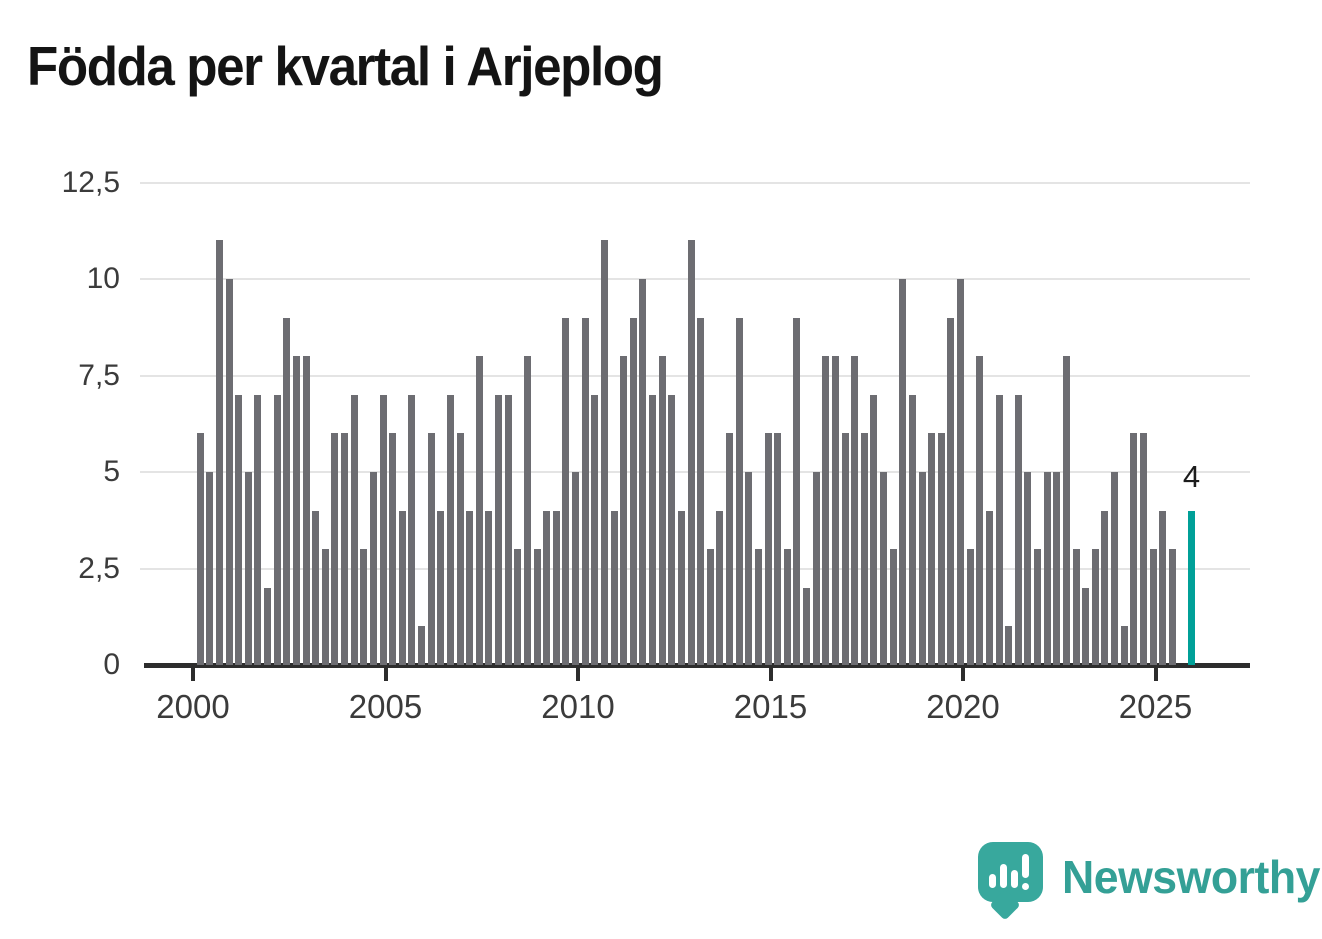  What do you see at coordinates (1149, 881) in the screenshot?
I see `newsworthy-logo: Newsworthy` at bounding box center [1149, 881].